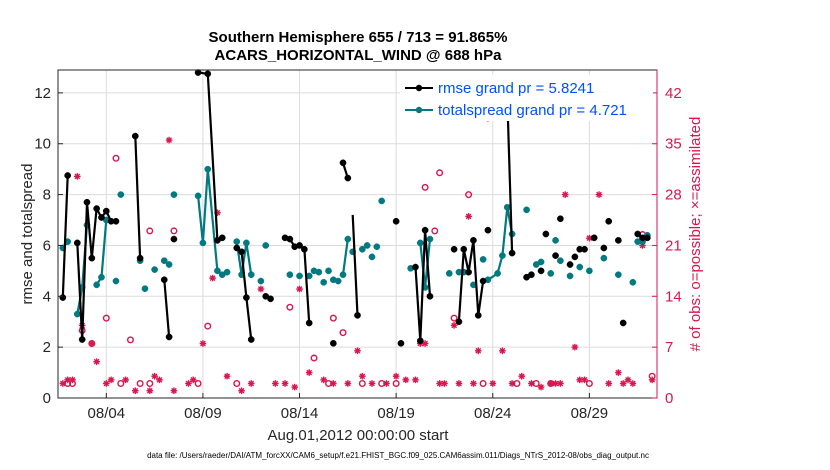 This screenshot has height=470, width=830. Describe the element at coordinates (42, 144) in the screenshot. I see `y-tick-label-left: 10` at that location.